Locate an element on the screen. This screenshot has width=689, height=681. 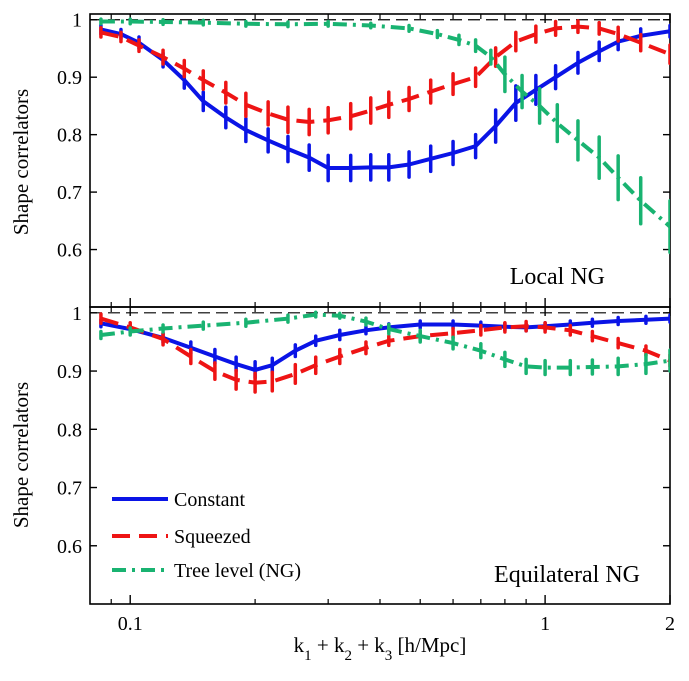
bottom-series-constant is located at coordinates (384, 346).